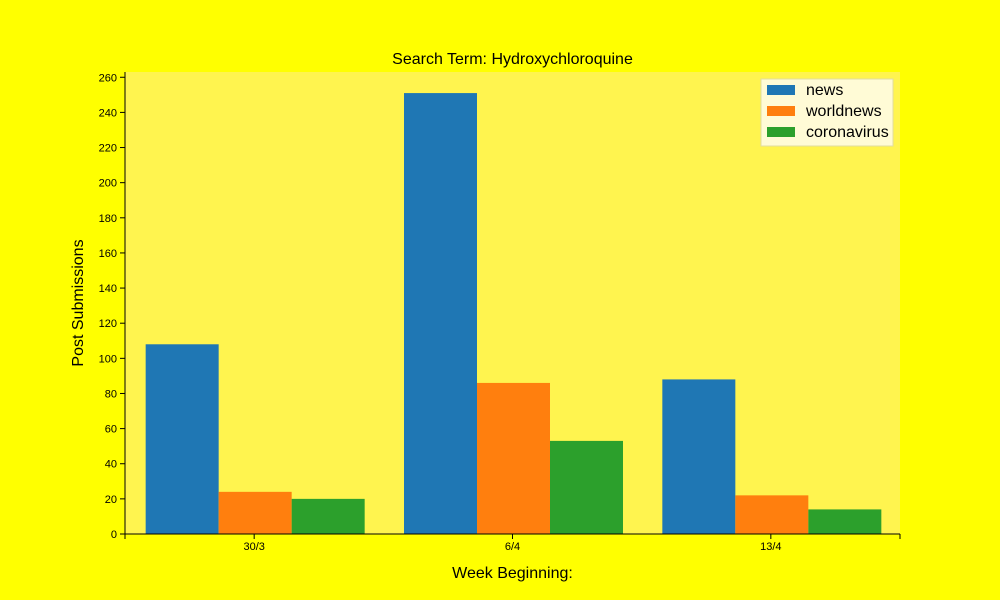 Image resolution: width=1000 pixels, height=600 pixels. I want to click on y-tick-label: 120, so click(108, 324).